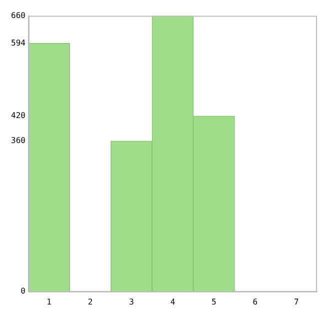 This screenshot has width=333, height=321. Describe the element at coordinates (255, 301) in the screenshot. I see `x-tick-label: 6` at that location.